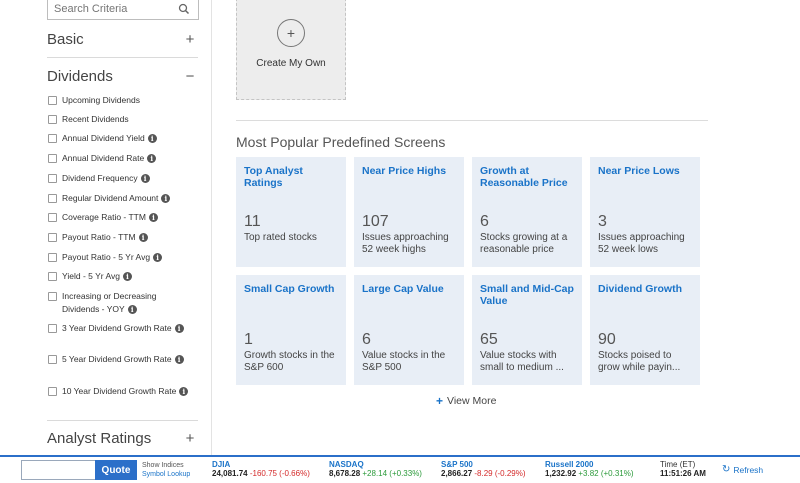 The width and height of the screenshot is (800, 483). Describe the element at coordinates (346, 464) in the screenshot. I see `index-name: NASDAQ` at that location.